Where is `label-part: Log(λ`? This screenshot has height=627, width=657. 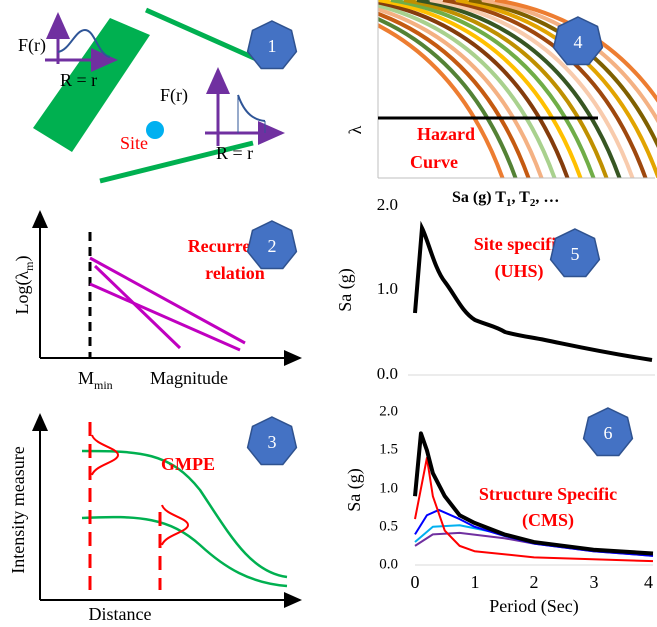
label-part: Log(λ is located at coordinates (22, 293).